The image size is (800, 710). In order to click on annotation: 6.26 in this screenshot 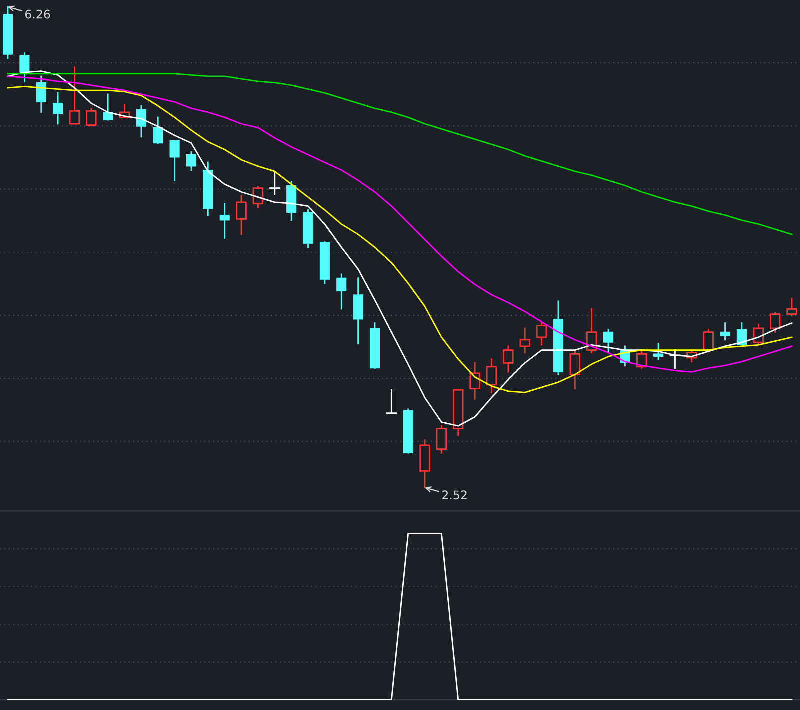, I will do `click(38, 14)`.